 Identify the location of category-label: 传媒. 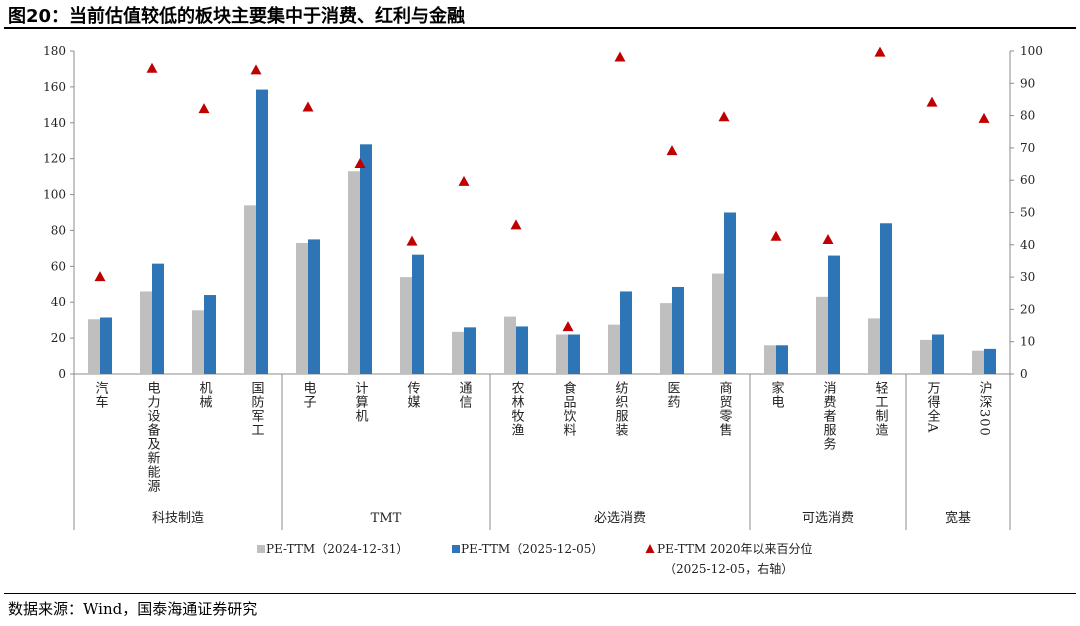
(413, 395).